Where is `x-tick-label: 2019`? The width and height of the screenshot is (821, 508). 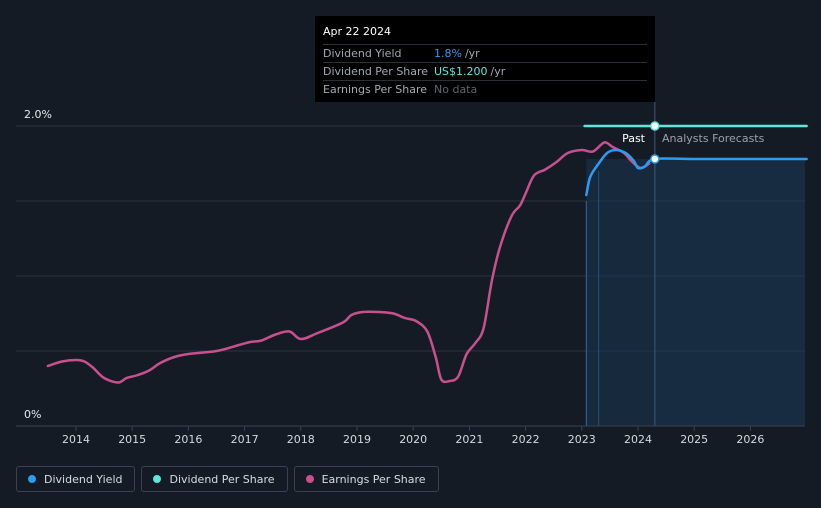 x-tick-label: 2019 is located at coordinates (357, 439).